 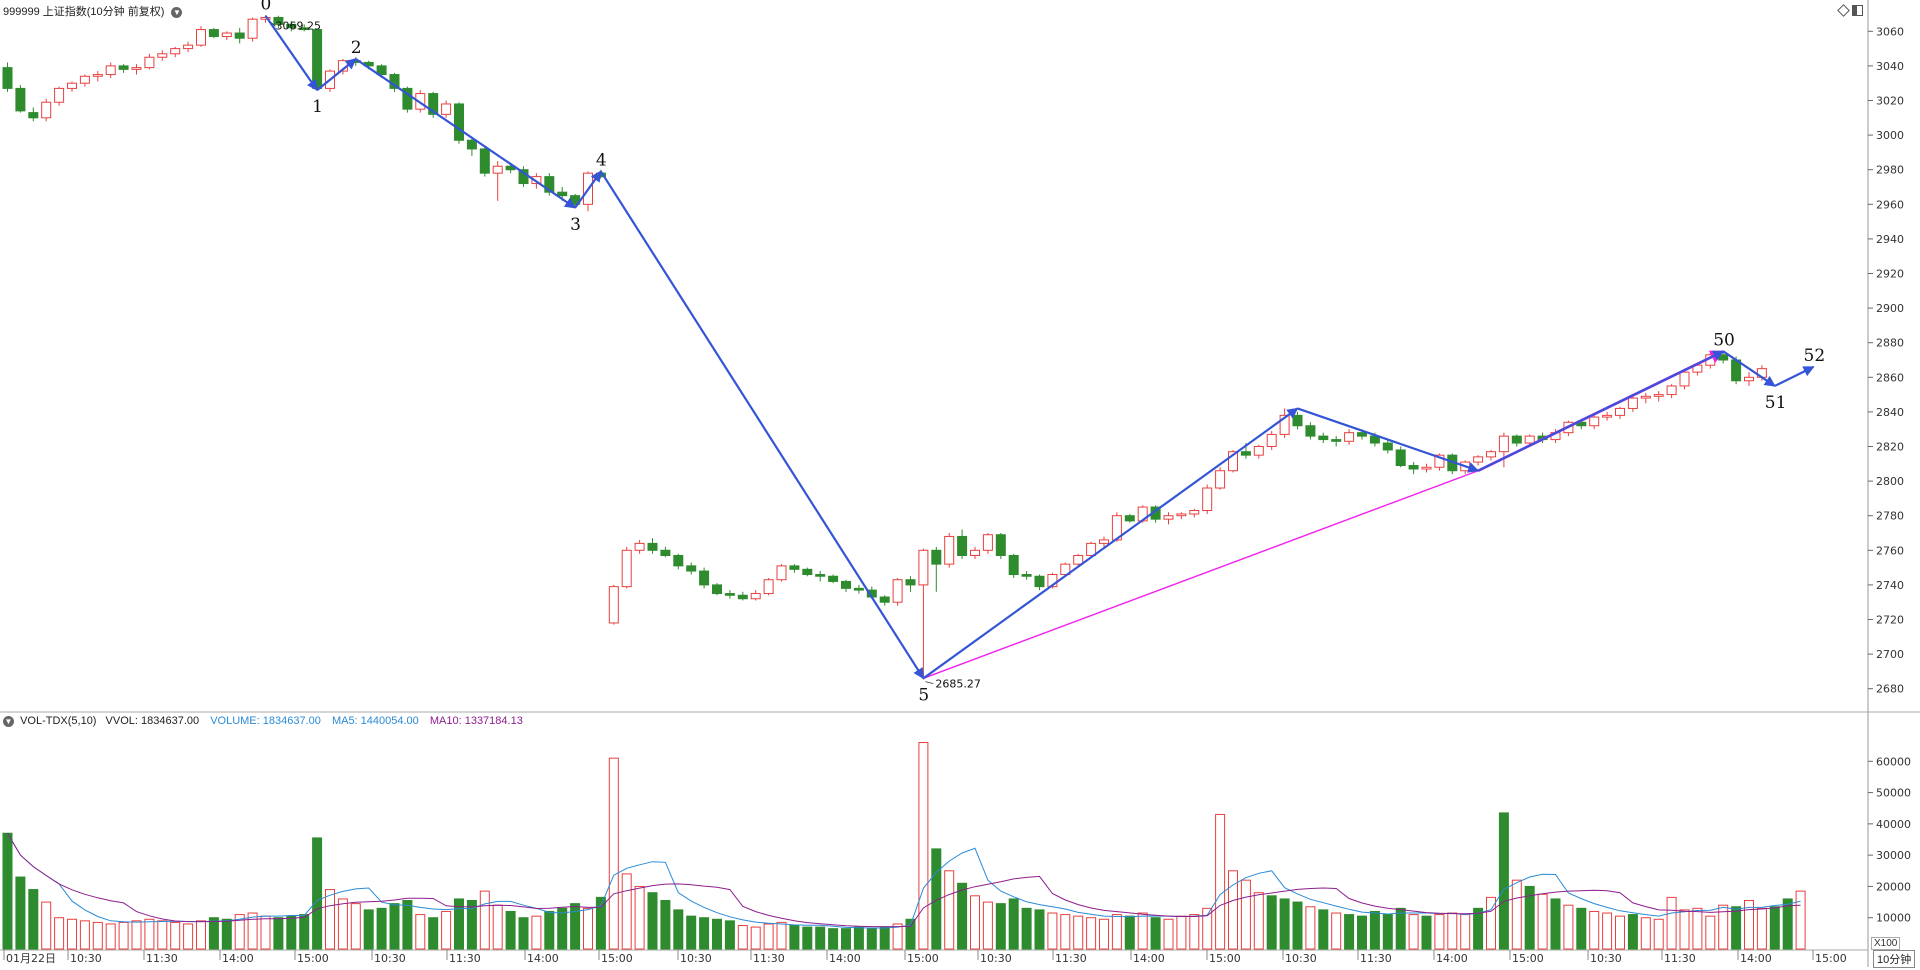 I want to click on price-tick-label: 2700, so click(x=1890, y=654).